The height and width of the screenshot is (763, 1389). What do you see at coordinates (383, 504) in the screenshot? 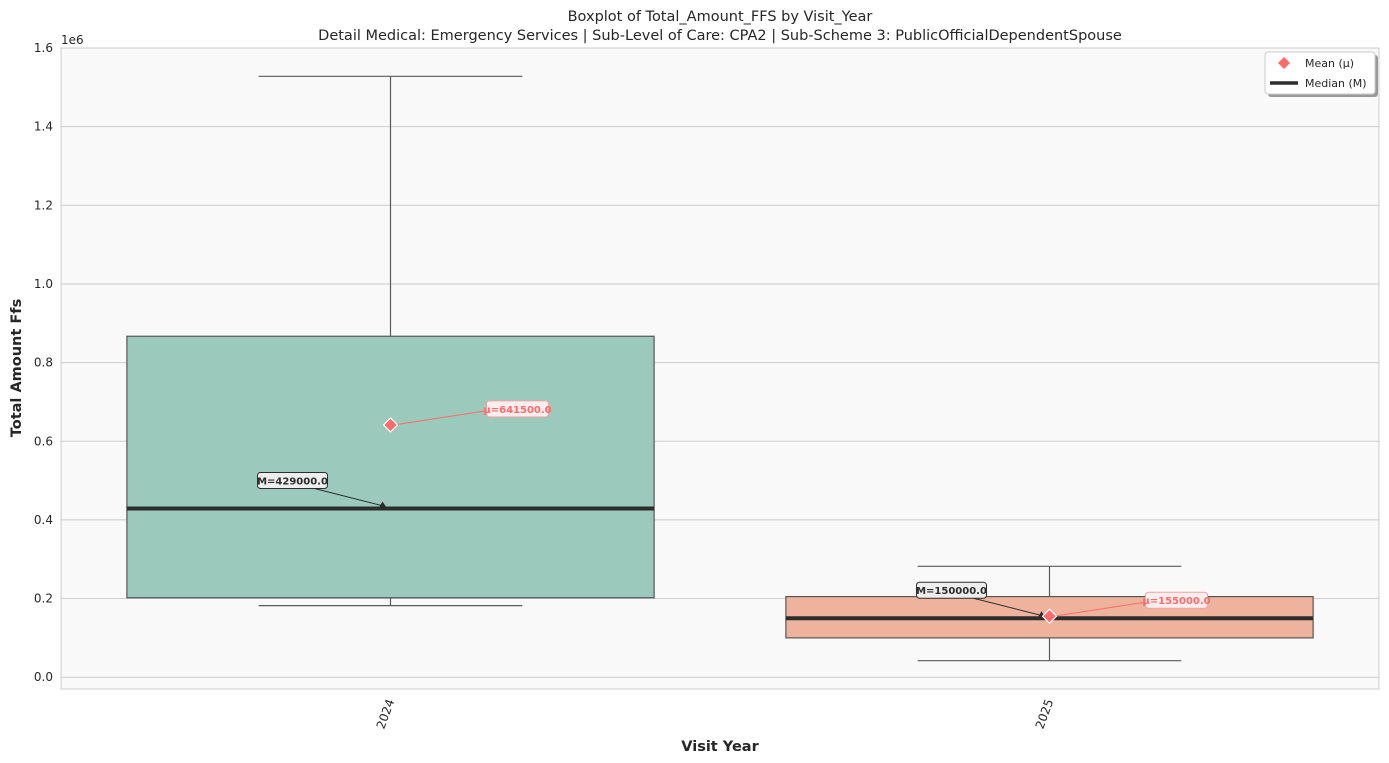
I see `median-arrow-head` at bounding box center [383, 504].